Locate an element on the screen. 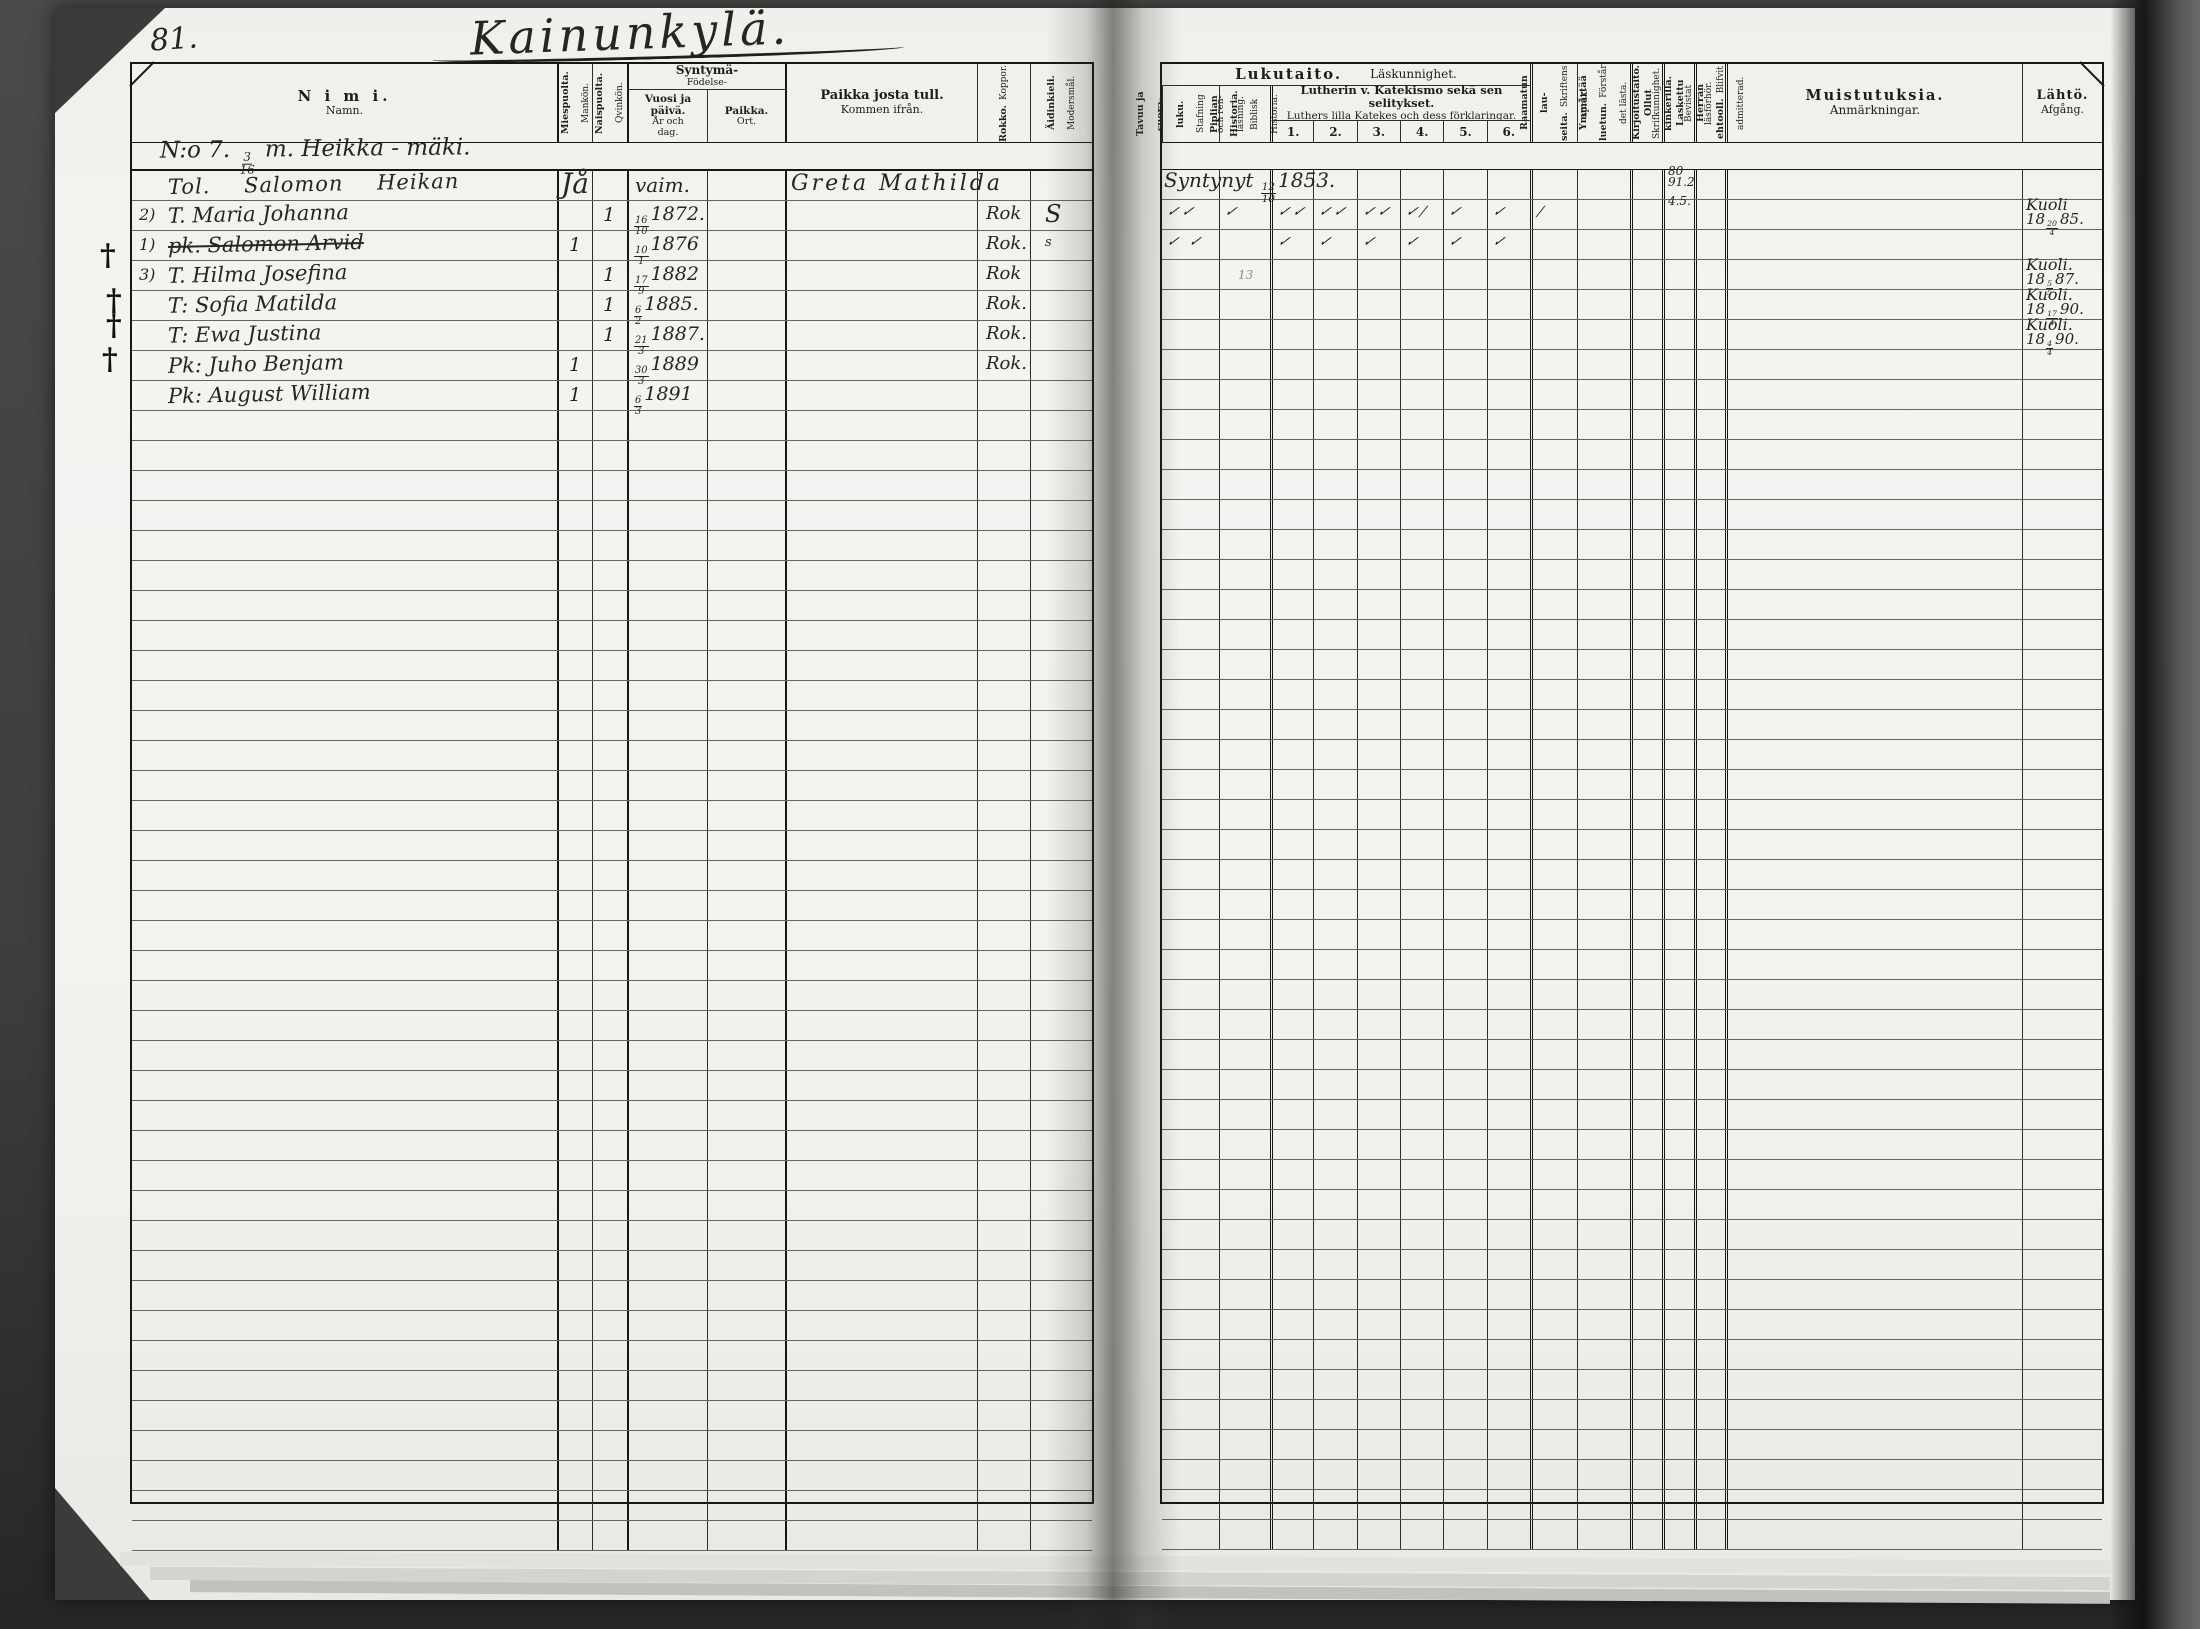 The width and height of the screenshot is (2200, 1629). col-header-smallpox: Rokko. Koppor. is located at coordinates (1003, 103).